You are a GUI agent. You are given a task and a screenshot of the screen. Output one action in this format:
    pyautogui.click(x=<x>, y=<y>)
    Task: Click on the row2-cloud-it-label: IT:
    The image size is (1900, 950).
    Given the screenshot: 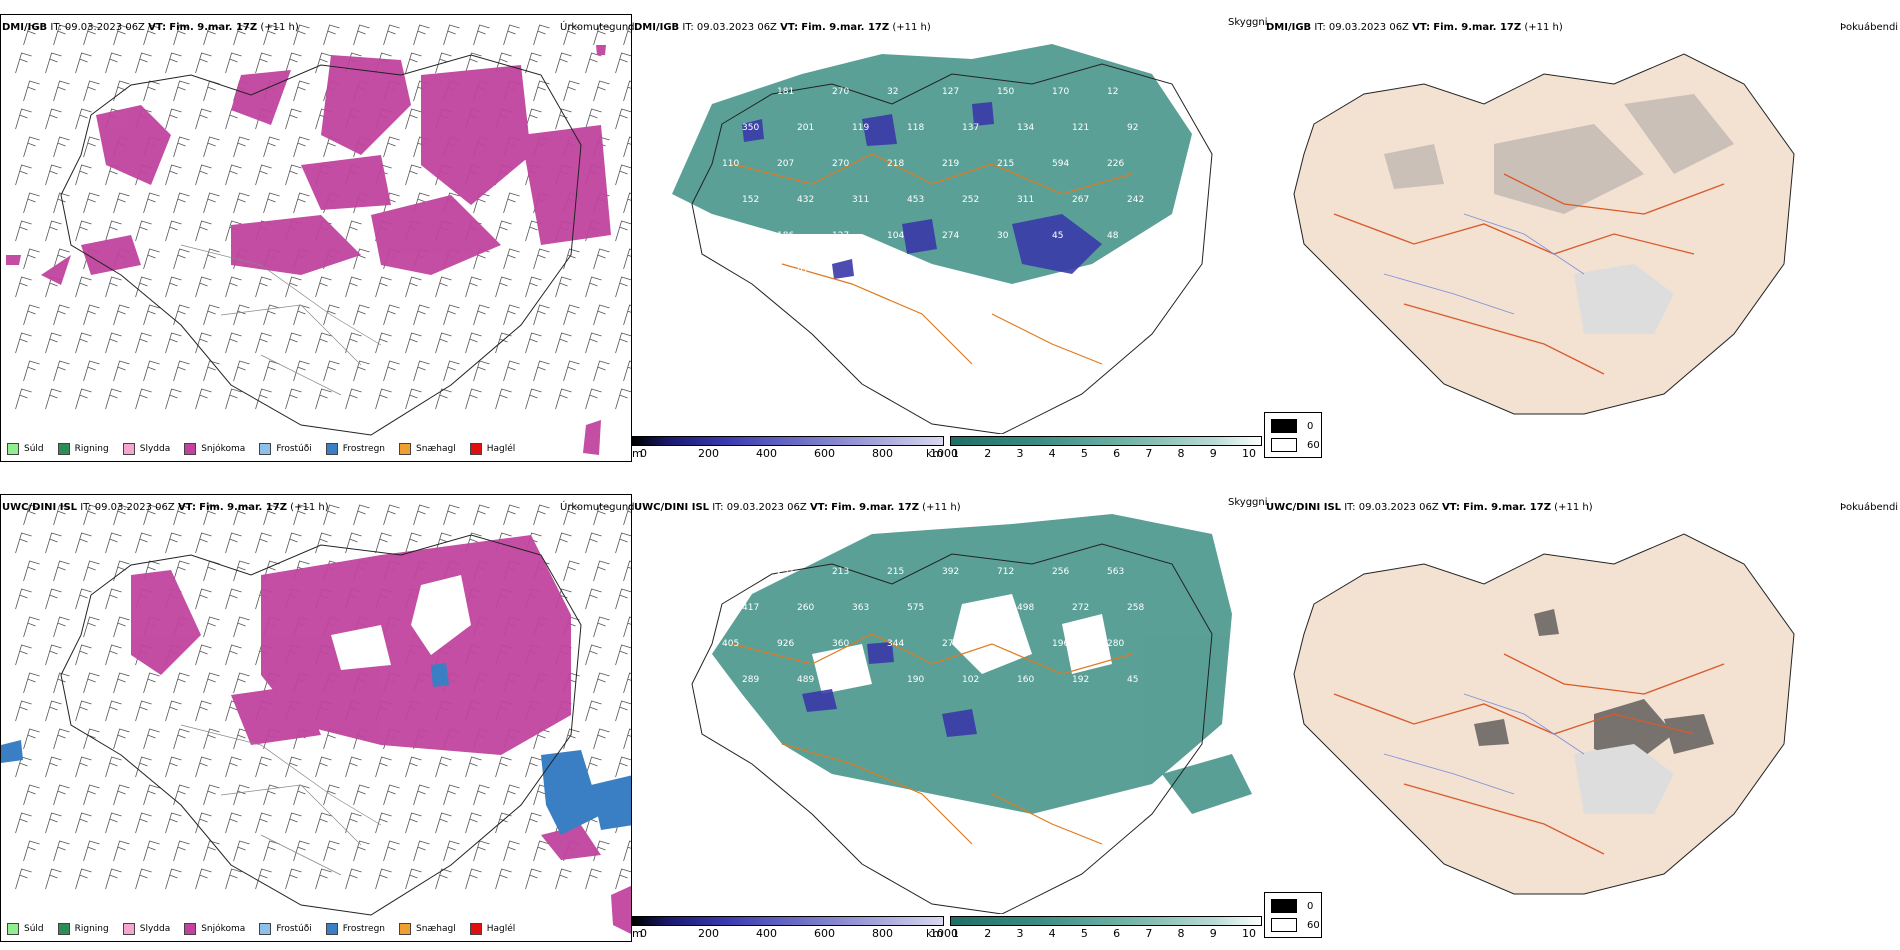 What is the action you would take?
    pyautogui.click(x=718, y=507)
    